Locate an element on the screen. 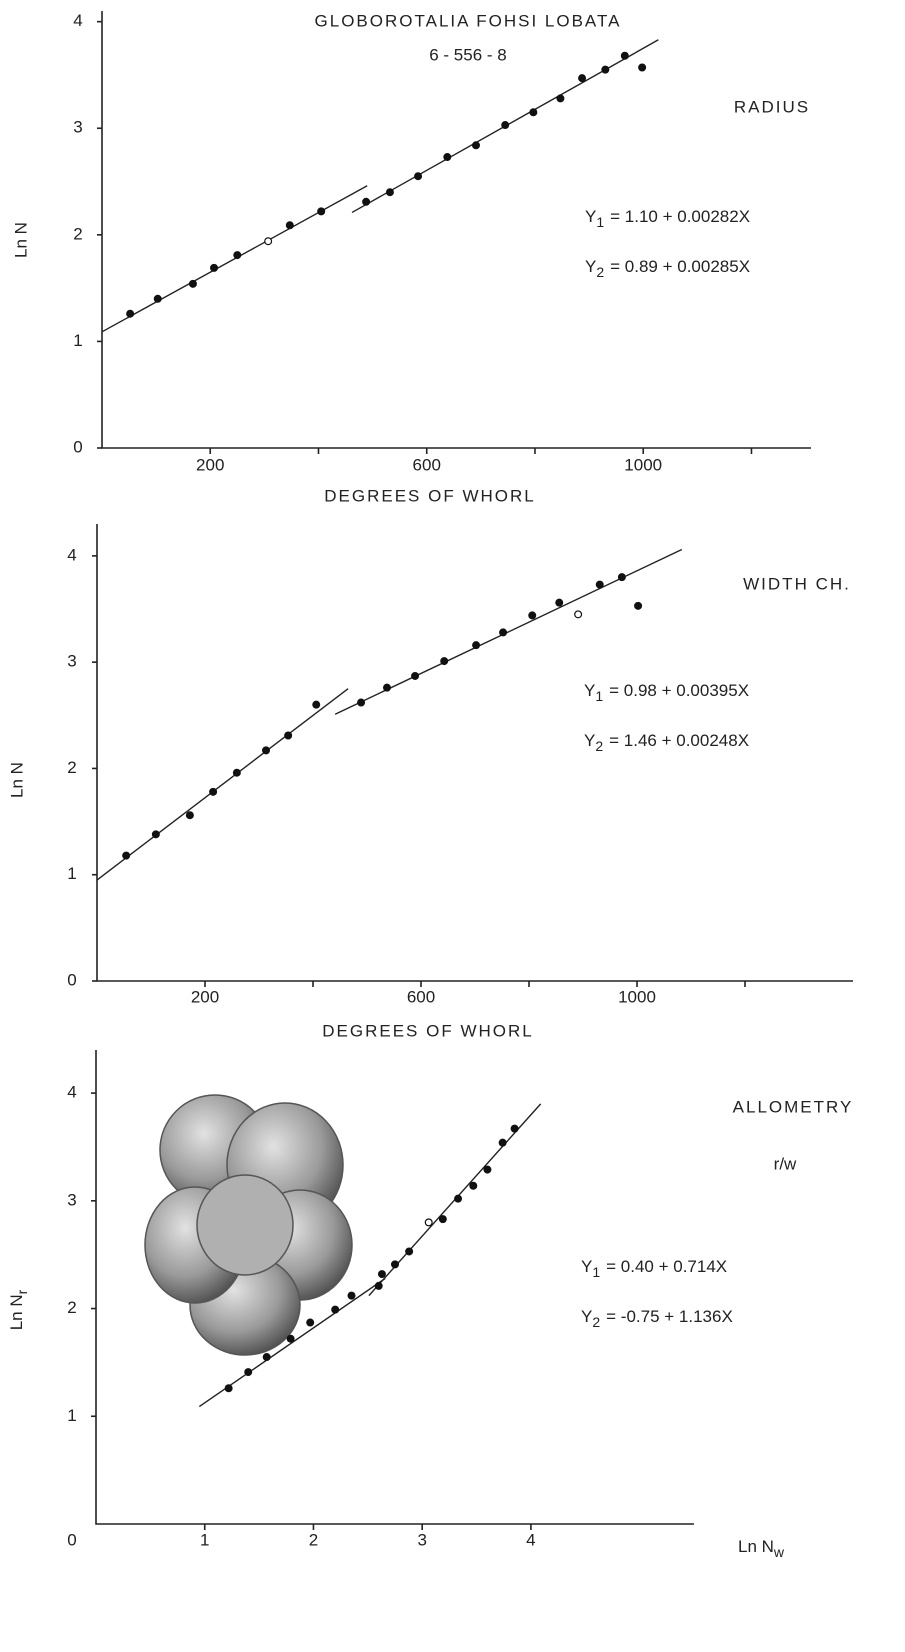  chart-subtitle: r/w is located at coordinates (785, 1163).